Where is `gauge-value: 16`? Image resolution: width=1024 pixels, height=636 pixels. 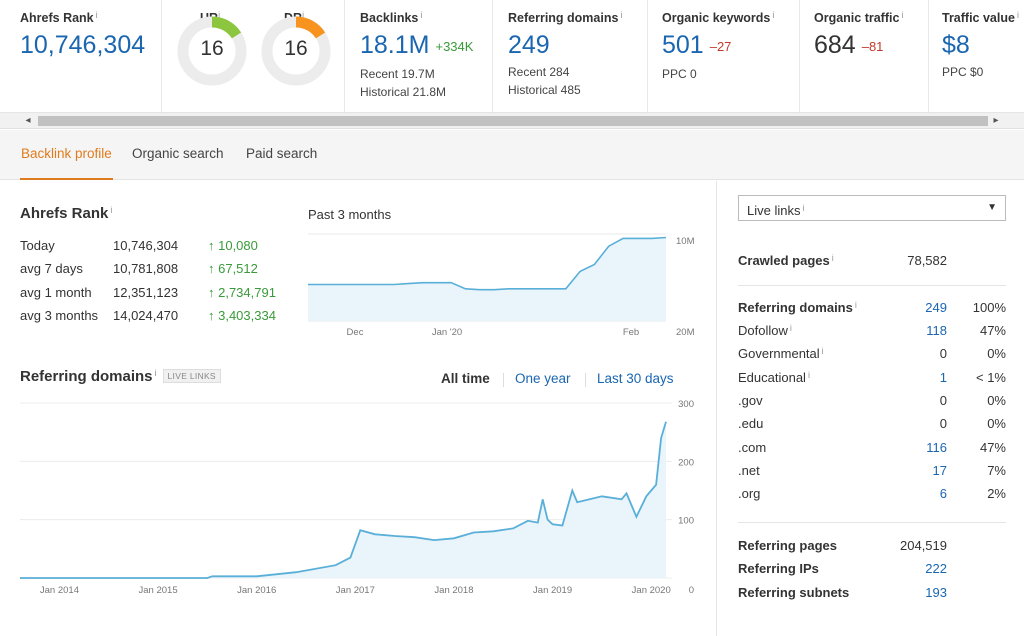
gauge-value: 16 is located at coordinates (296, 48).